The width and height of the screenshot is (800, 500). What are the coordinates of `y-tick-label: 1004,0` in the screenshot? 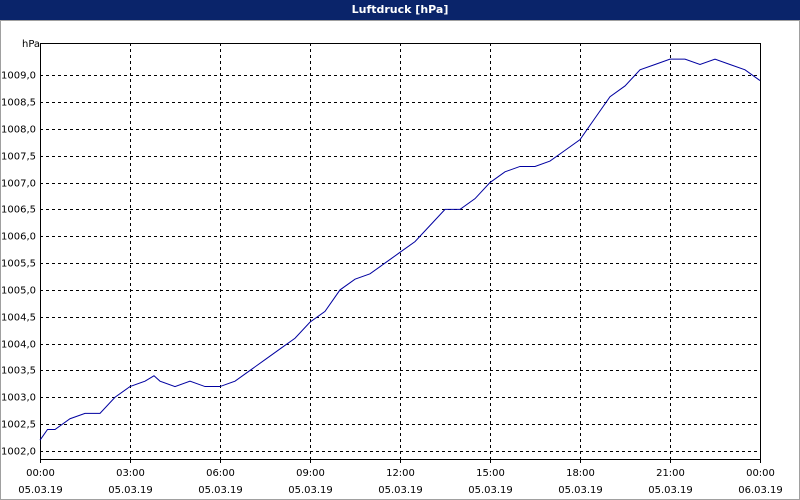 It's located at (18, 345).